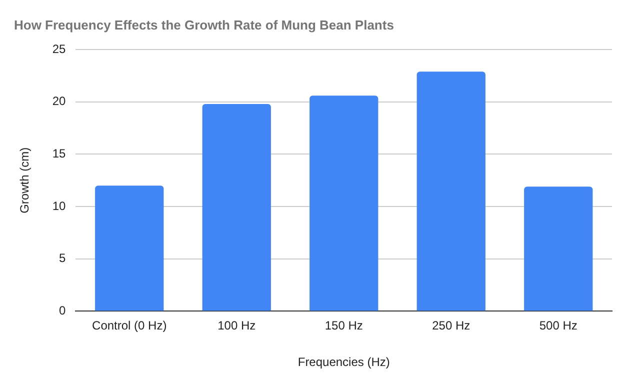  I want to click on x-tick-label: 150 Hz, so click(343, 325).